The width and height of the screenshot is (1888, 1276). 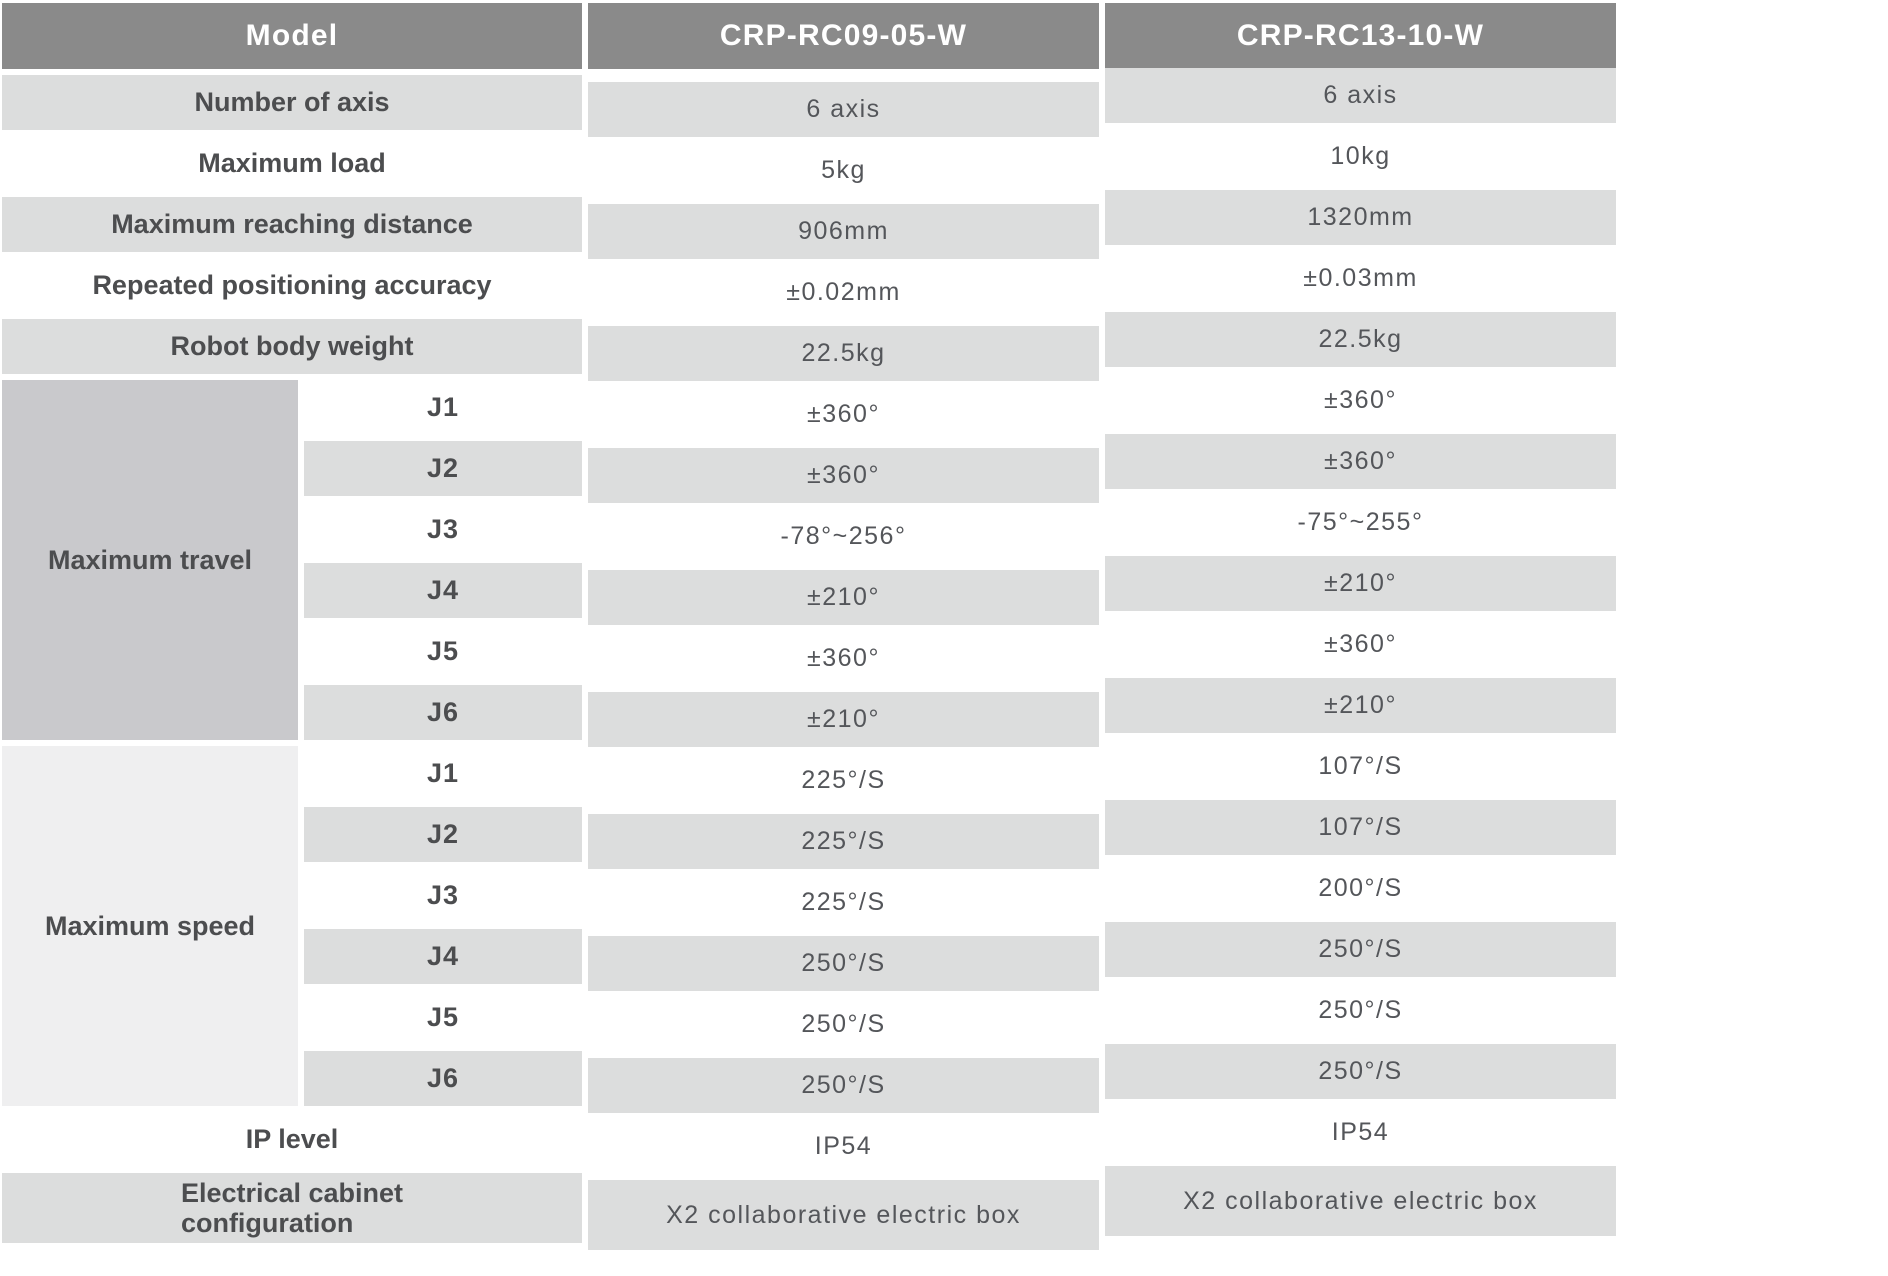 I want to click on group-label-maximum-speed: Maximum speed, so click(x=150, y=926).